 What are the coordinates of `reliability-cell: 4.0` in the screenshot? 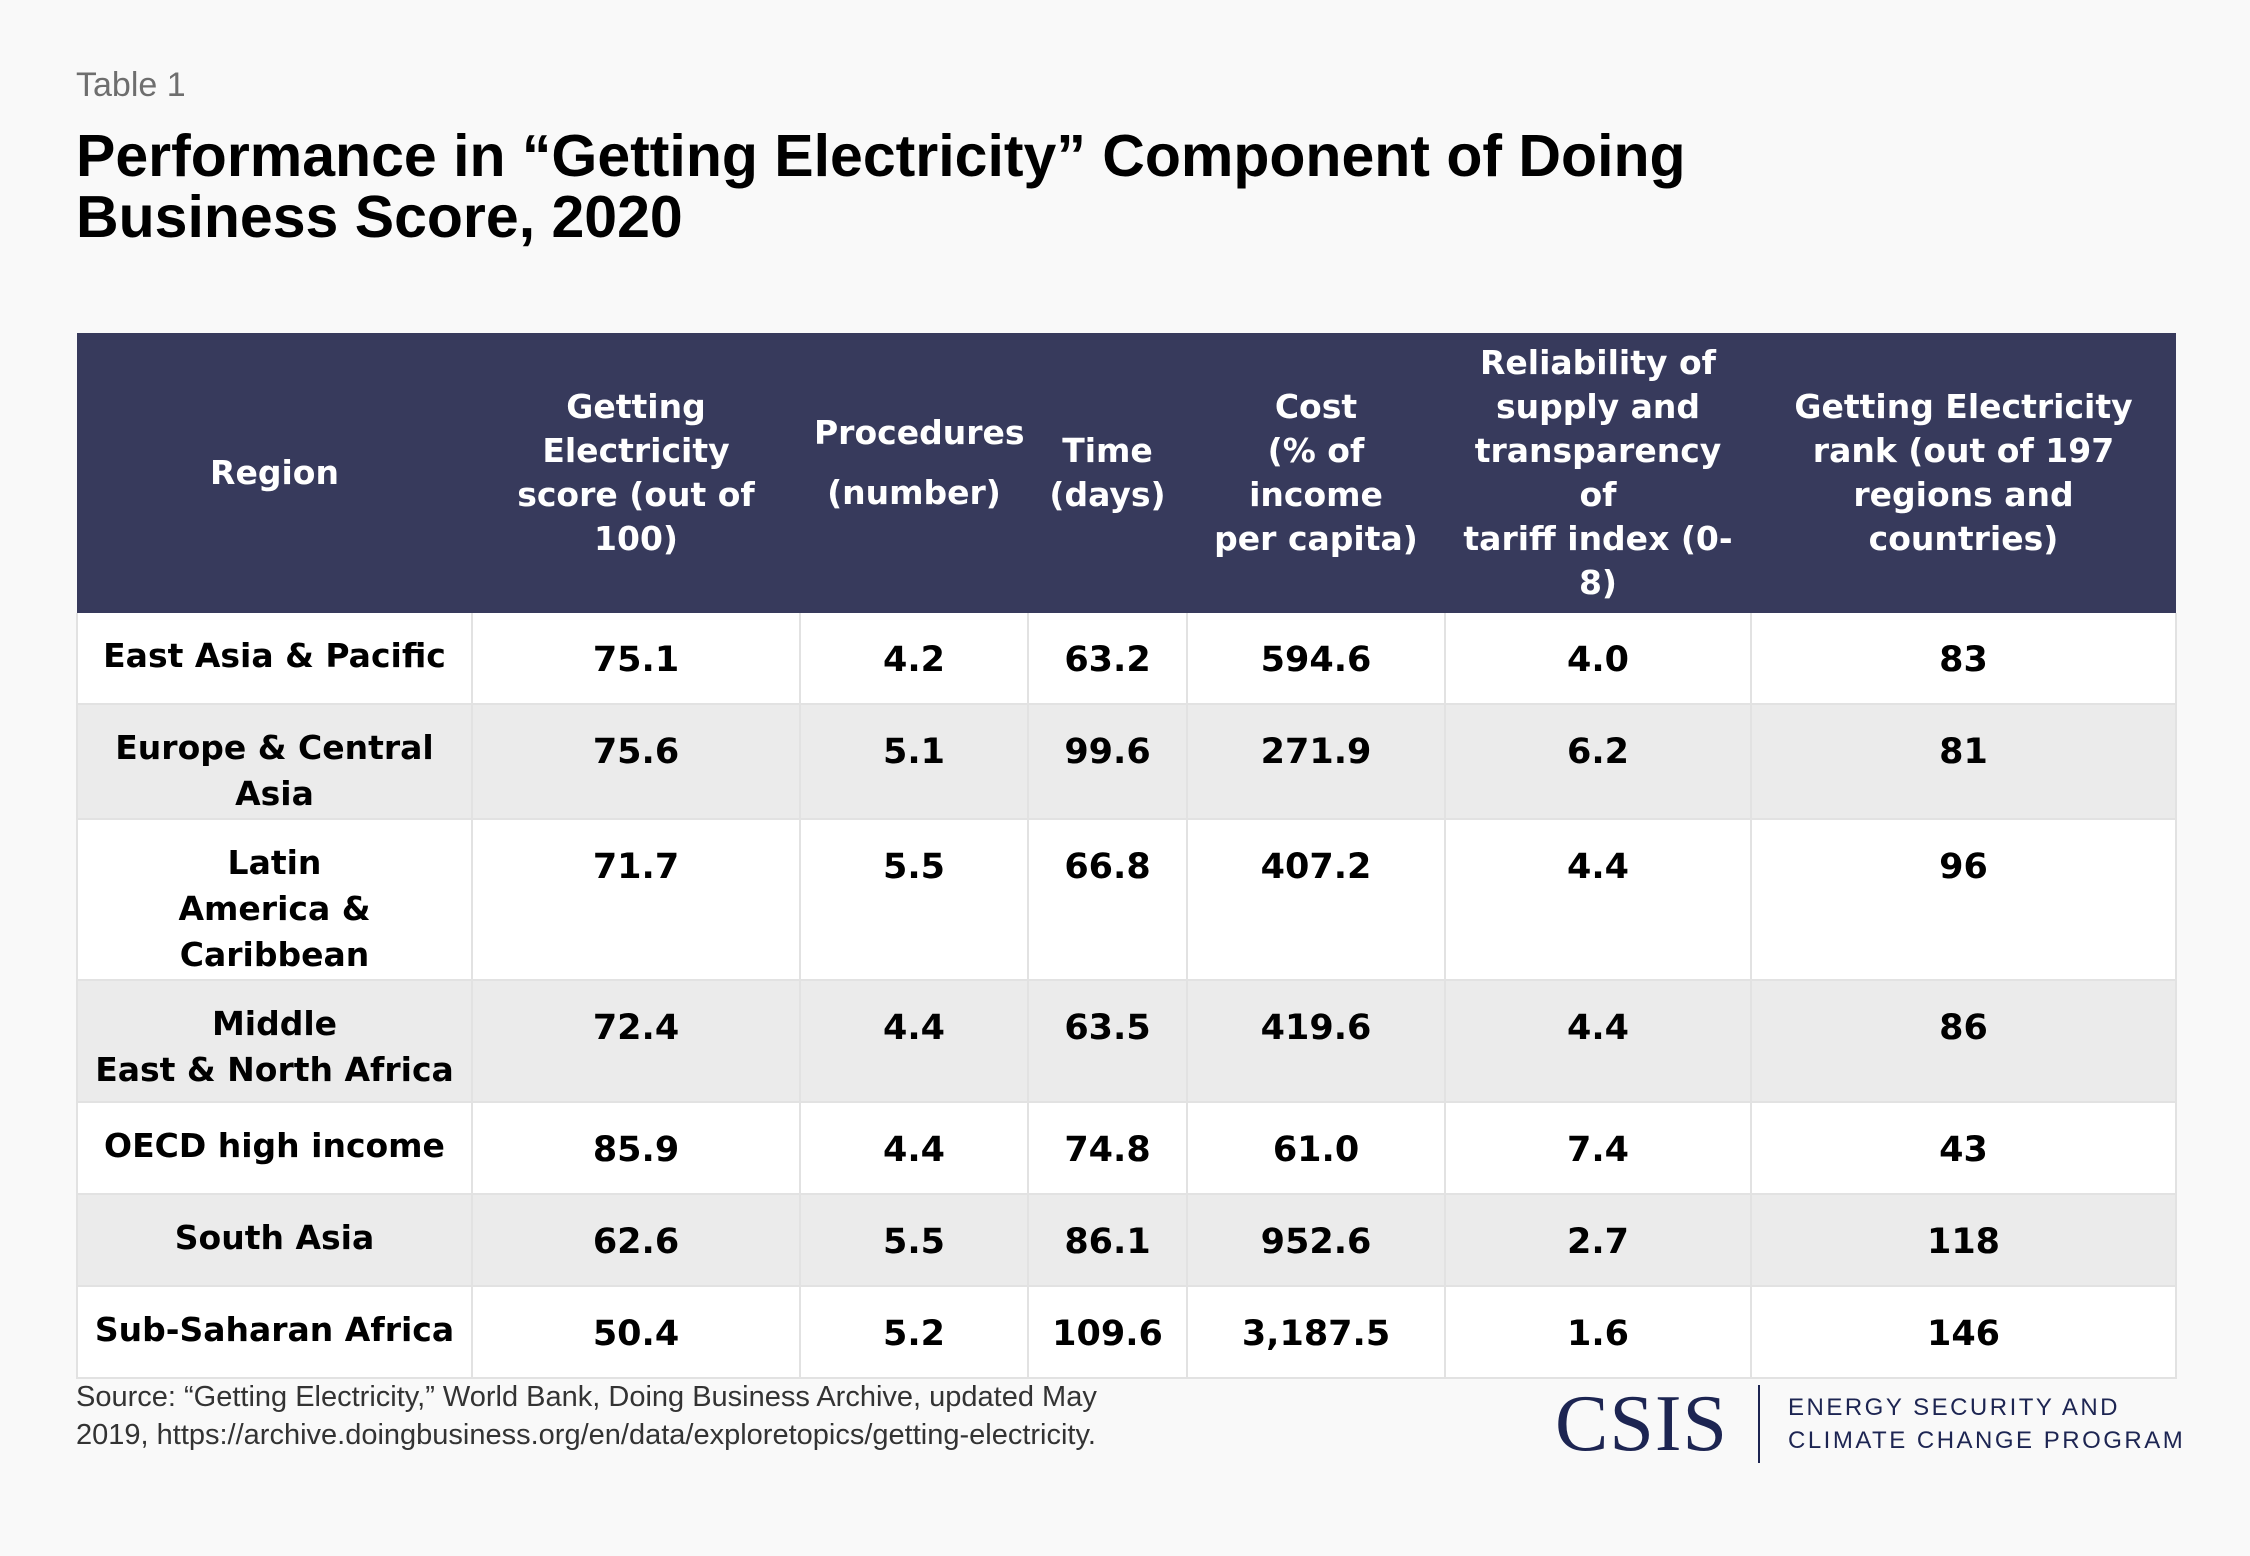 It's located at (1598, 659).